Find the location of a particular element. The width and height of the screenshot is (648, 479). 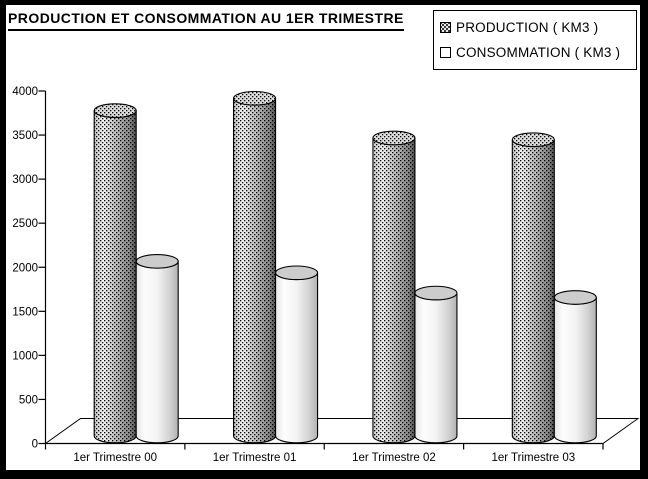

legend-item-production: PRODUCTION ( KM3 ) is located at coordinates (538, 27).